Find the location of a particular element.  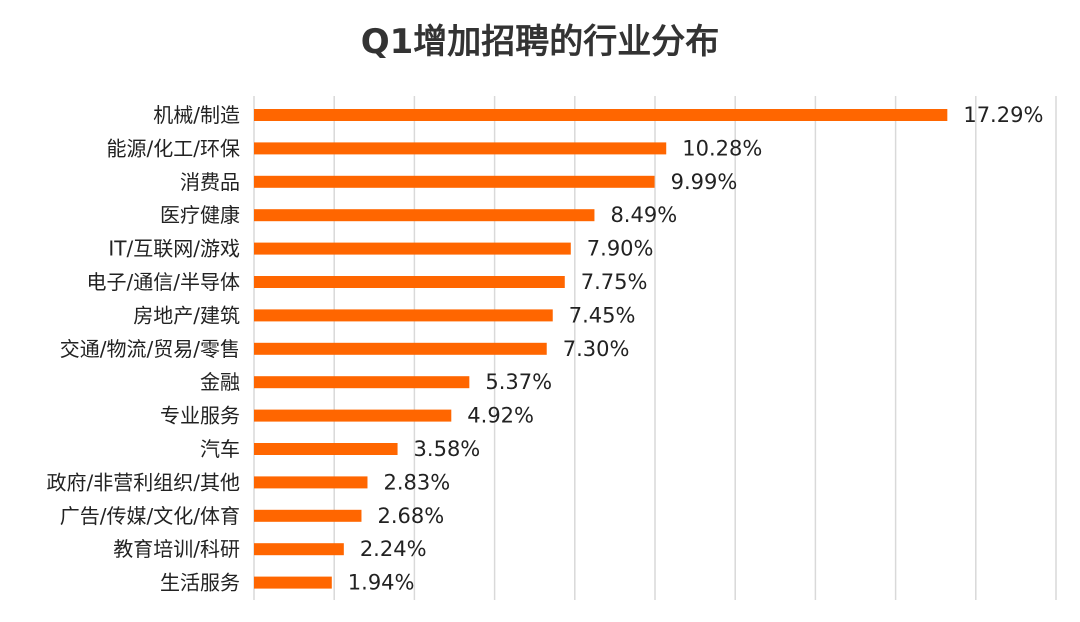

category-label: 医疗健康 is located at coordinates (200, 215).